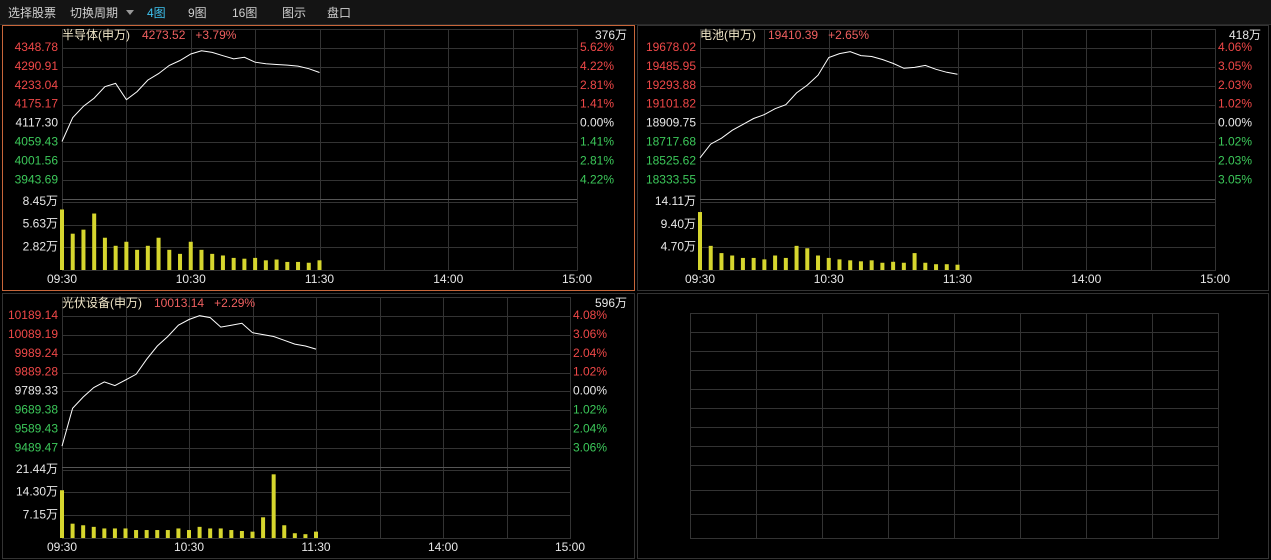 This screenshot has height=560, width=1271. What do you see at coordinates (37, 104) in the screenshot?
I see `price-tick-label: 4175.17` at bounding box center [37, 104].